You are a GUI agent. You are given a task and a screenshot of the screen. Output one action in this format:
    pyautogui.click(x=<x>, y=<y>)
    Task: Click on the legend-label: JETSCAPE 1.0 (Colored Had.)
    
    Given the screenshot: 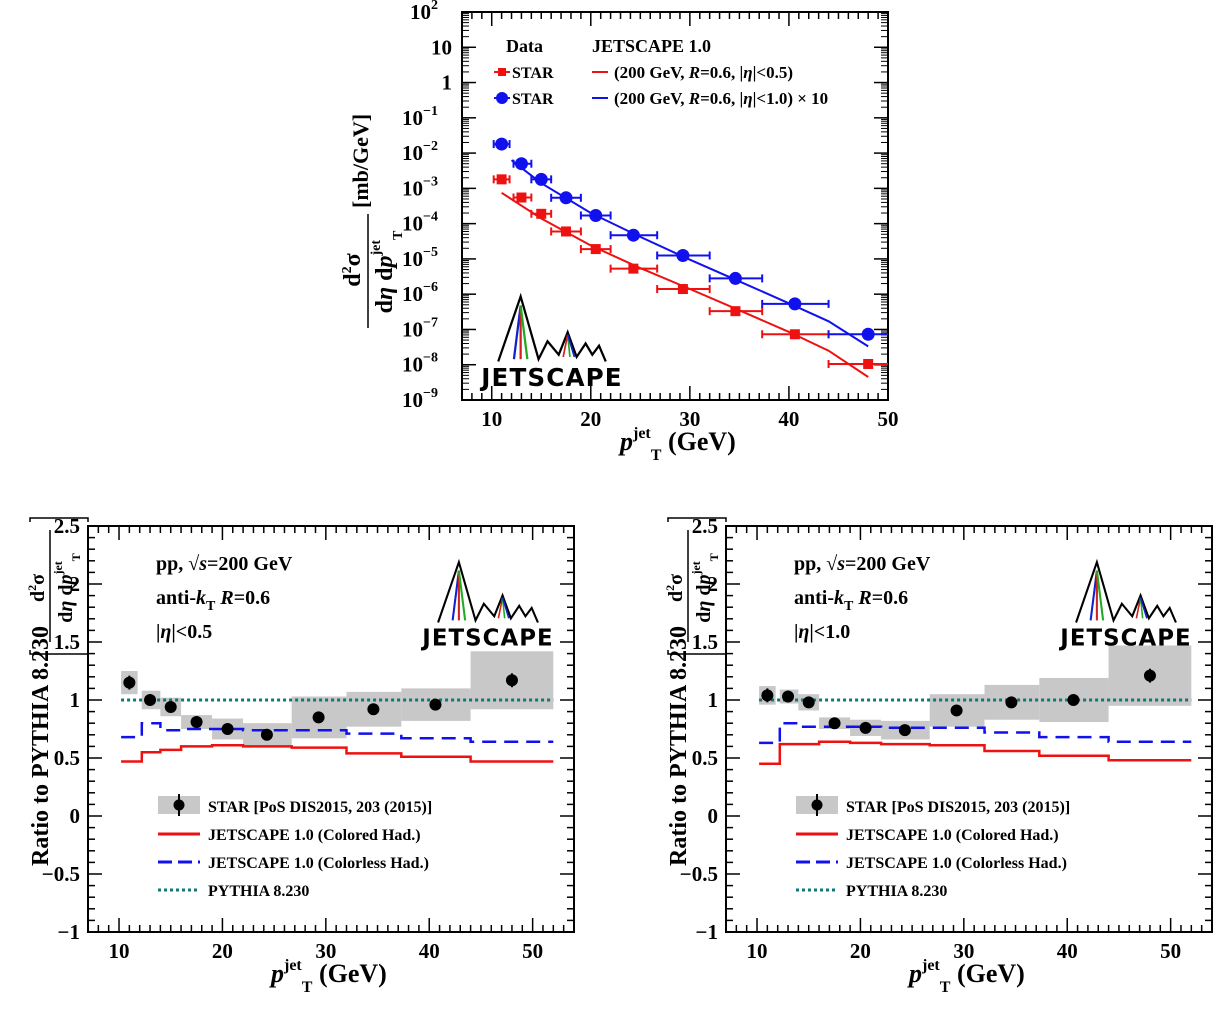 What is the action you would take?
    pyautogui.click(x=314, y=835)
    